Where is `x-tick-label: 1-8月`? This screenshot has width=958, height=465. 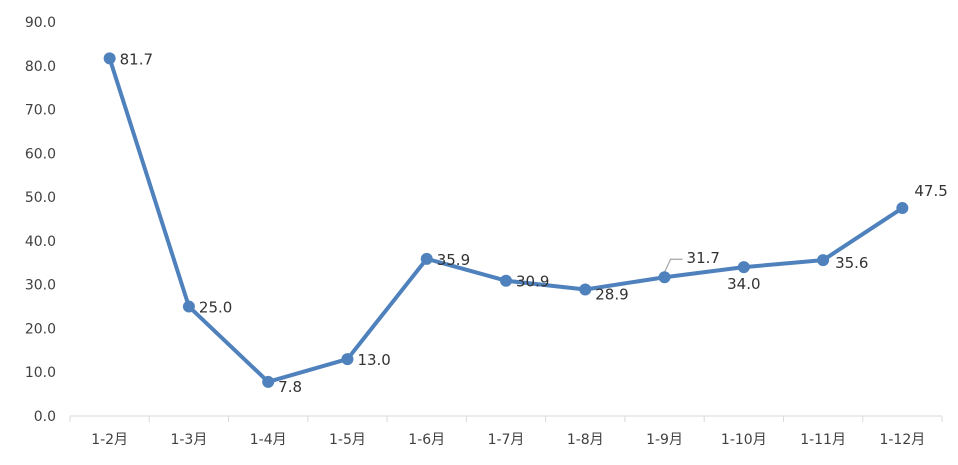
x-tick-label: 1-8月 is located at coordinates (585, 440).